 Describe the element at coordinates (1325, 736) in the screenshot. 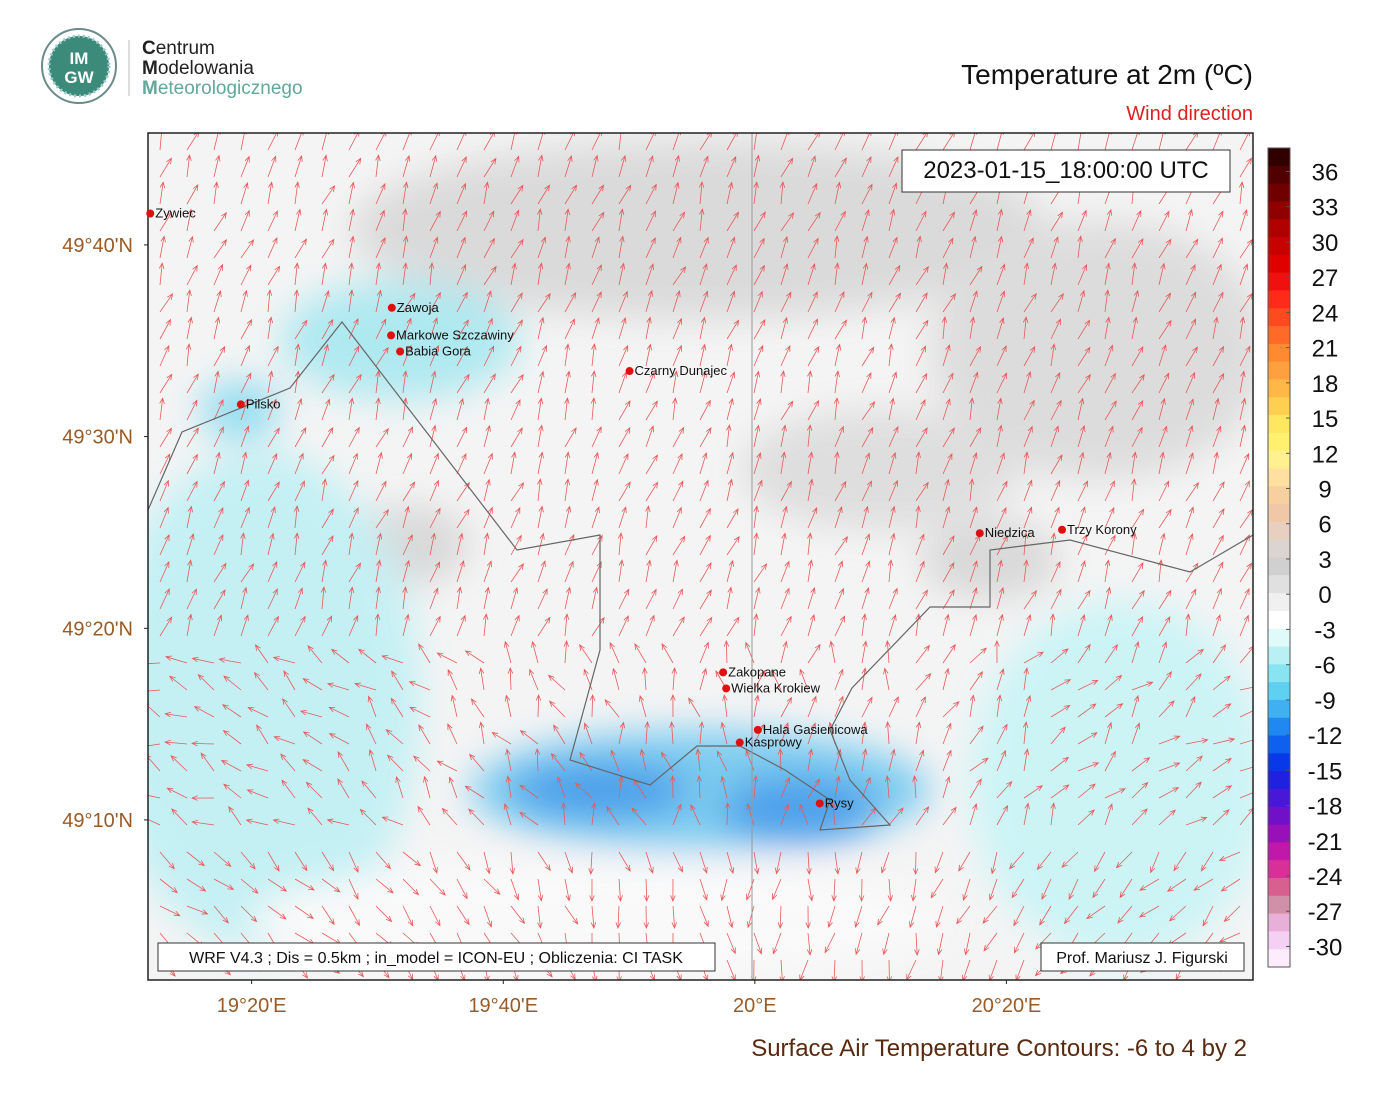

I see `colorbar-label: -12` at that location.